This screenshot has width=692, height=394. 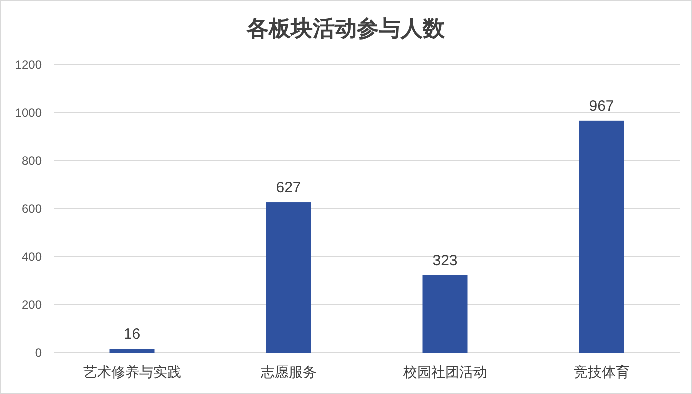 I want to click on x-tick-label: 校园社团活动, so click(x=445, y=372).